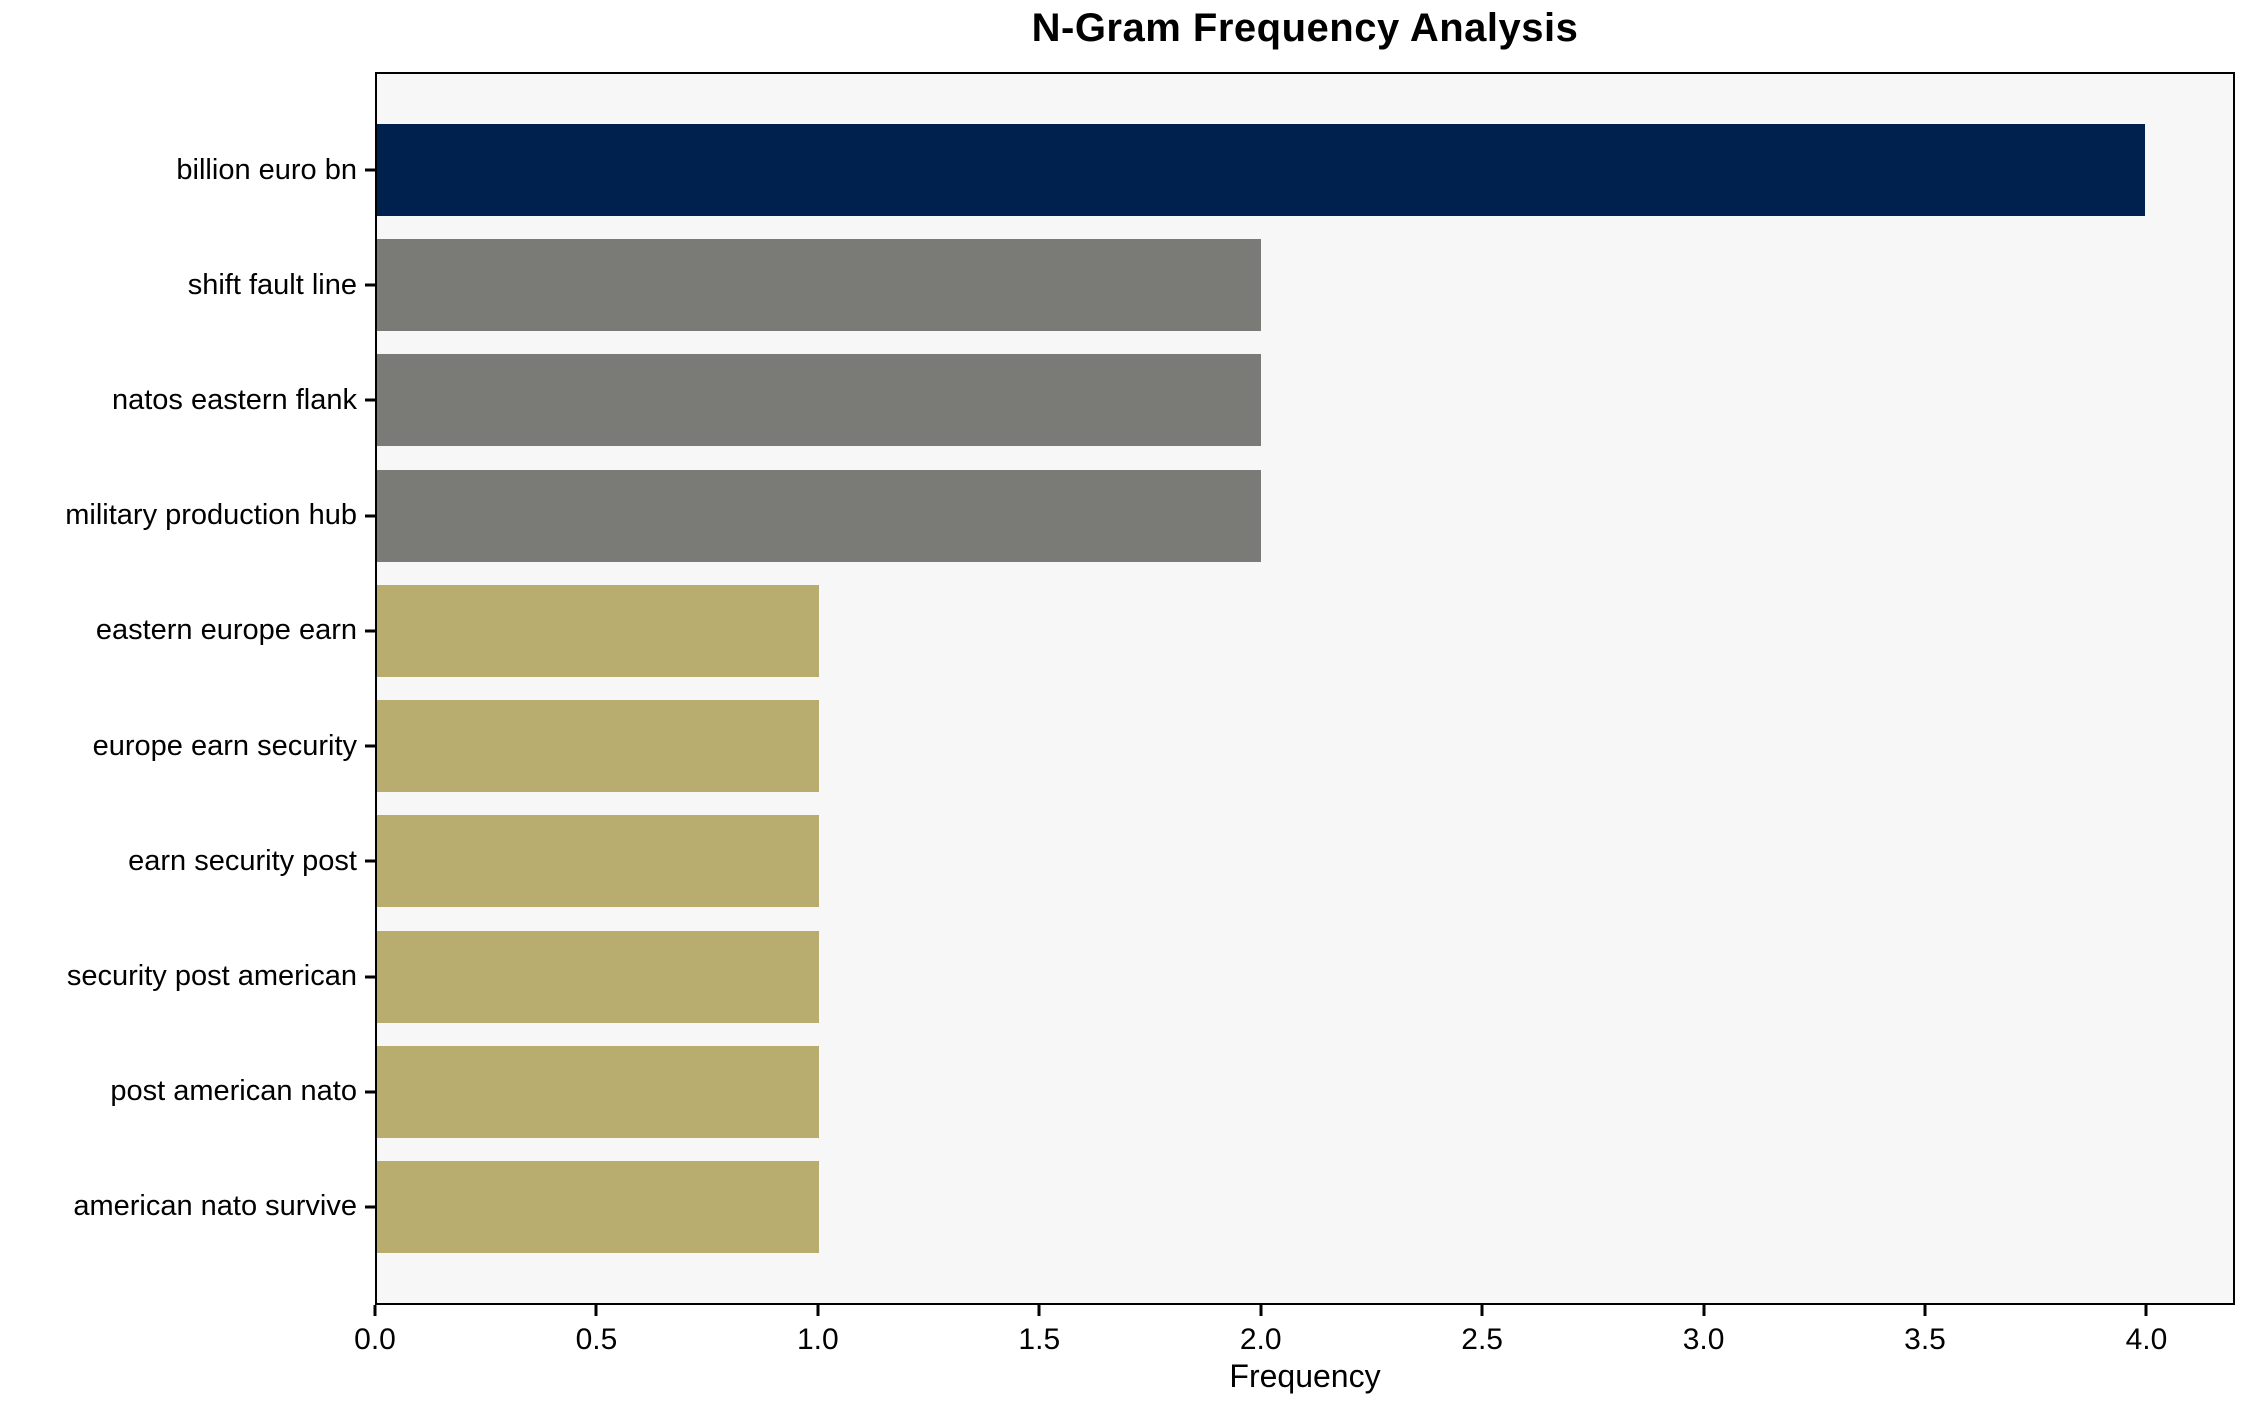  What do you see at coordinates (211, 515) in the screenshot?
I see `category-label: military production hub` at bounding box center [211, 515].